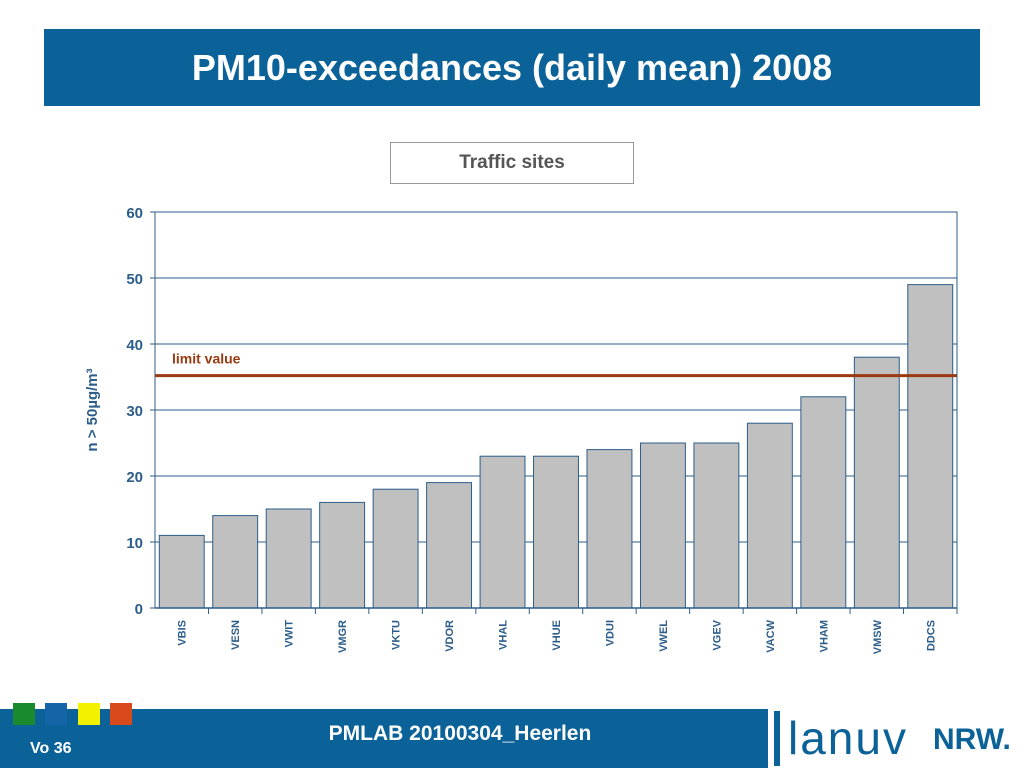 The width and height of the screenshot is (1024, 768). Describe the element at coordinates (771, 635) in the screenshot. I see `x-tick-label: VACW` at that location.